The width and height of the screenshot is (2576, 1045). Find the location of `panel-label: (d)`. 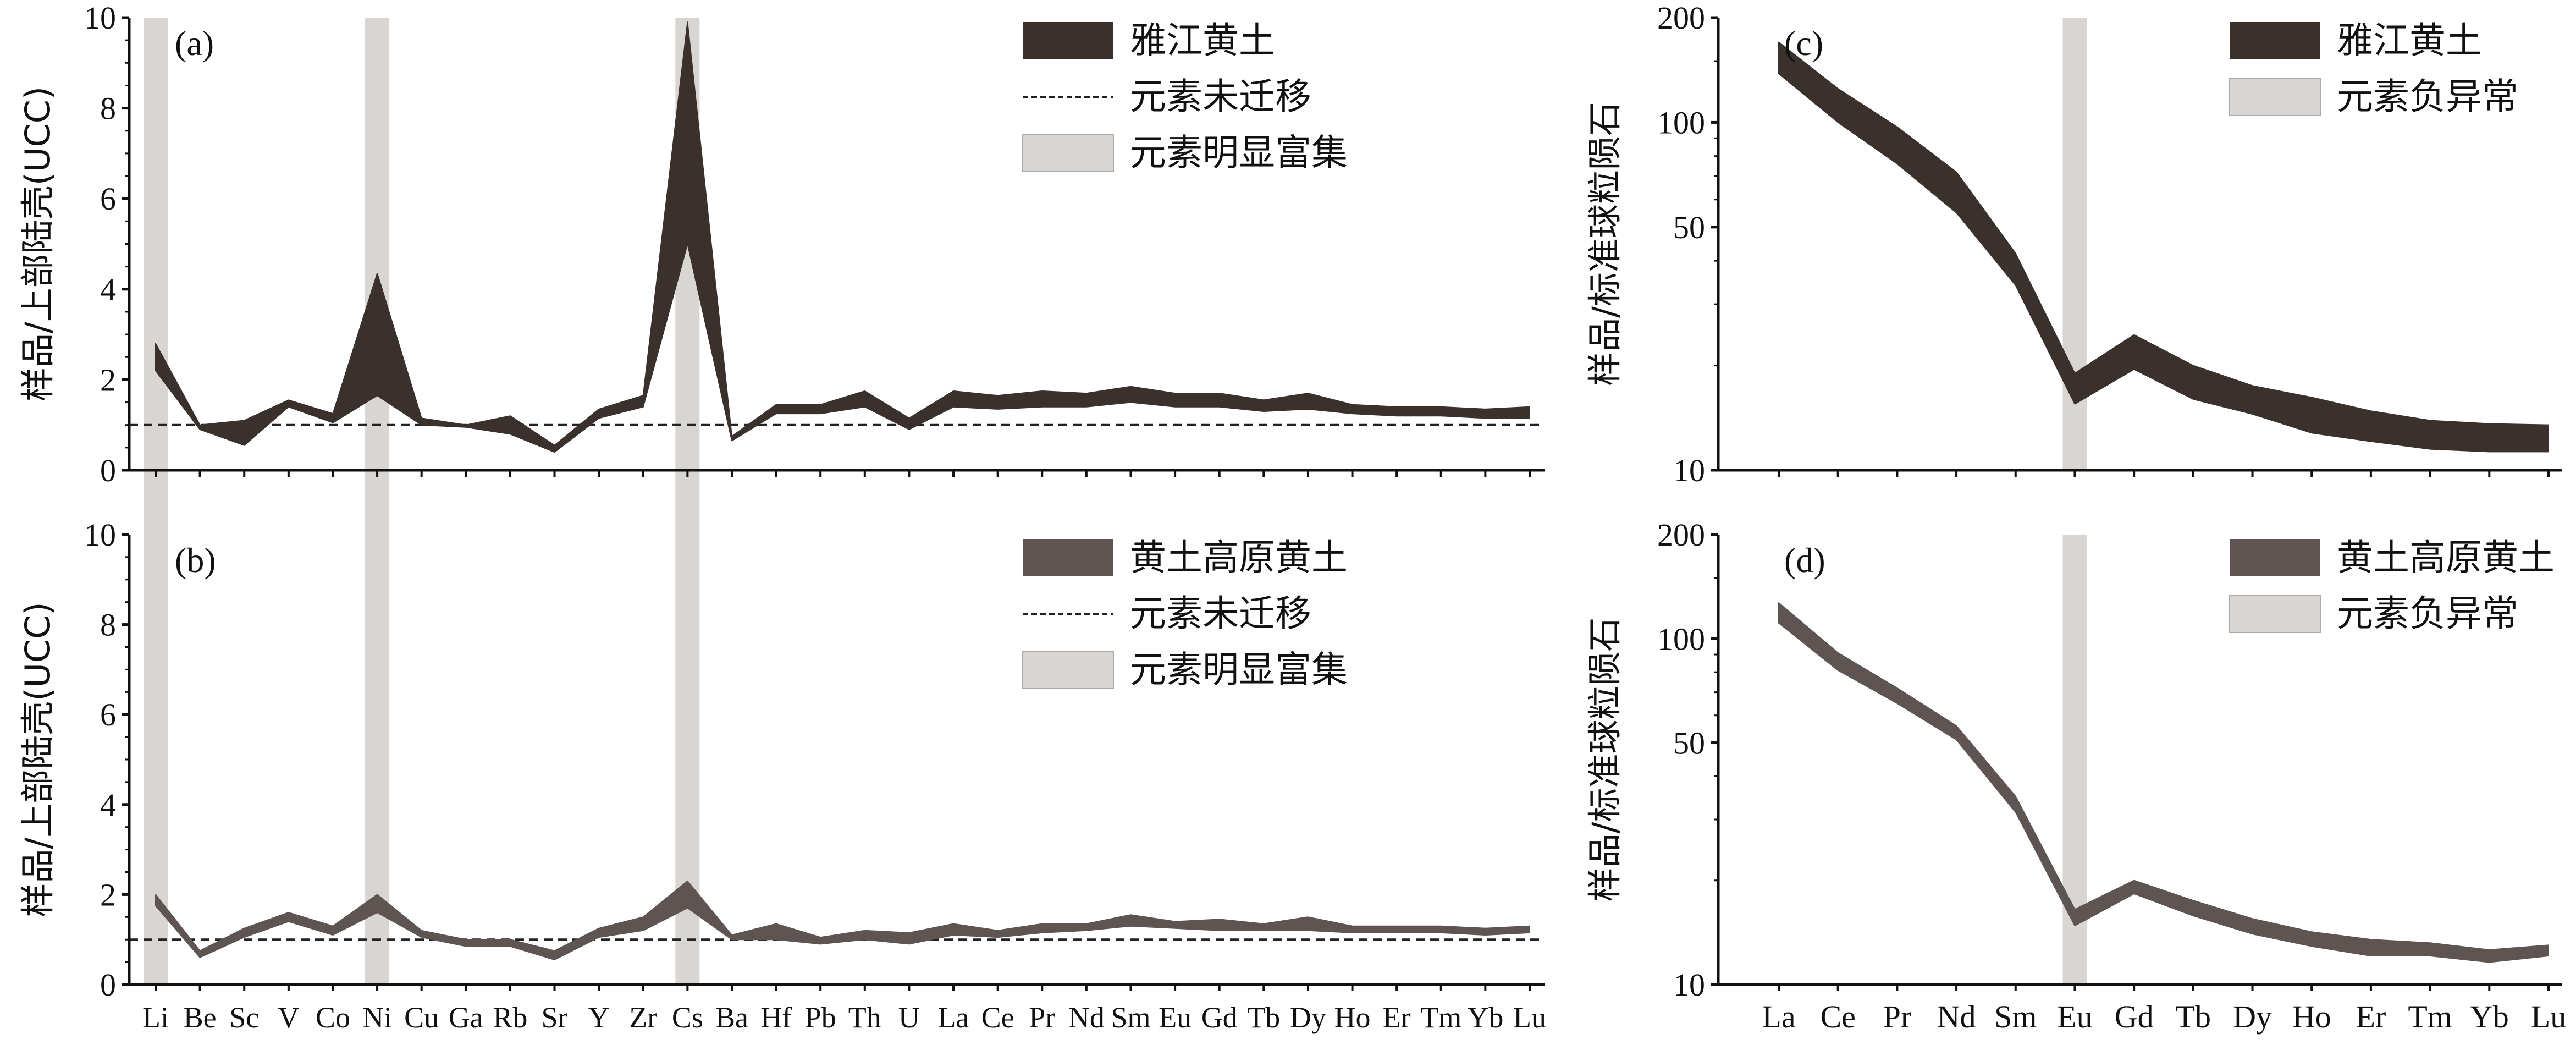

panel-label: (d) is located at coordinates (1804, 560).